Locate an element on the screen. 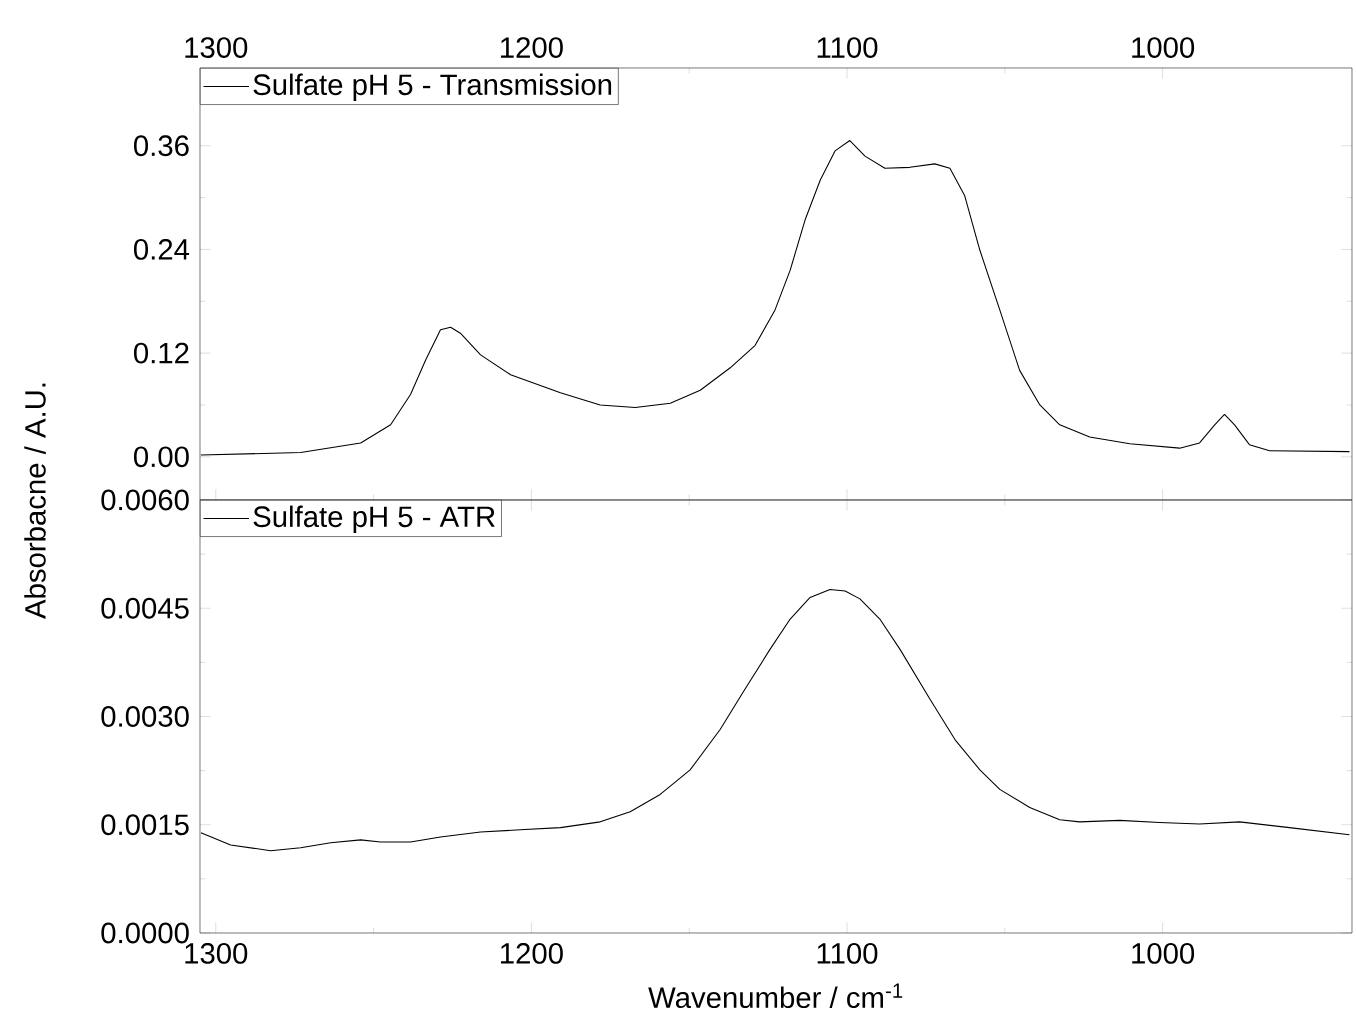 This screenshot has height=1034, width=1356. y-tick-label: 0.36 is located at coordinates (161, 146).